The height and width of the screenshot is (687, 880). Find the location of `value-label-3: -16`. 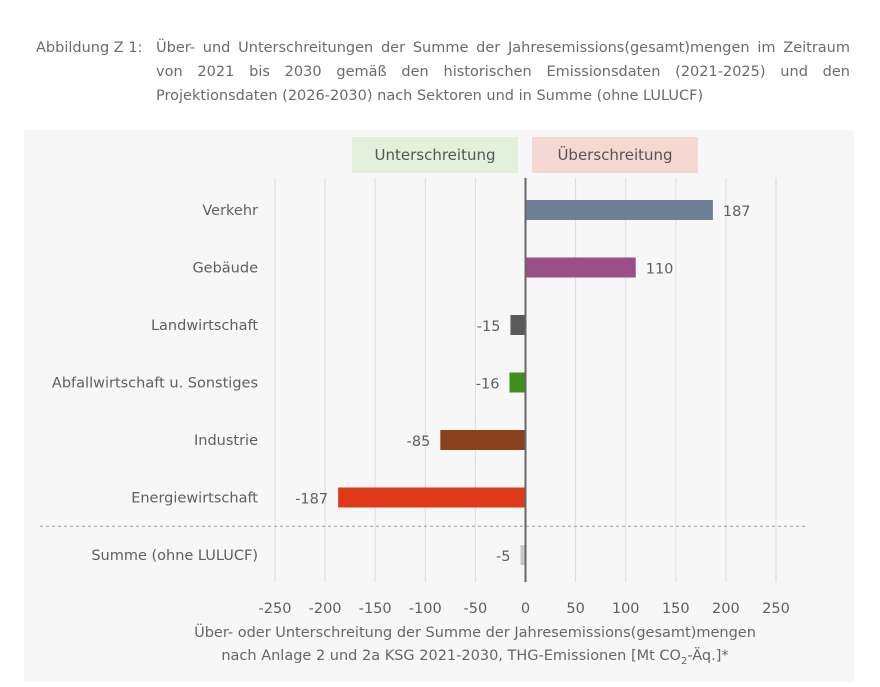

value-label-3: -16 is located at coordinates (488, 385).